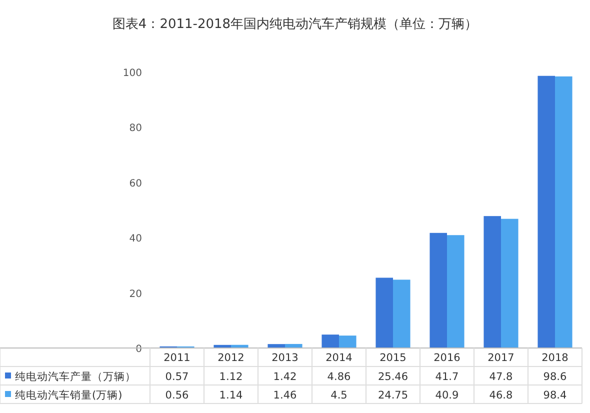 This screenshot has width=590, height=413. I want to click on x-tick-label: 2015, so click(393, 358).